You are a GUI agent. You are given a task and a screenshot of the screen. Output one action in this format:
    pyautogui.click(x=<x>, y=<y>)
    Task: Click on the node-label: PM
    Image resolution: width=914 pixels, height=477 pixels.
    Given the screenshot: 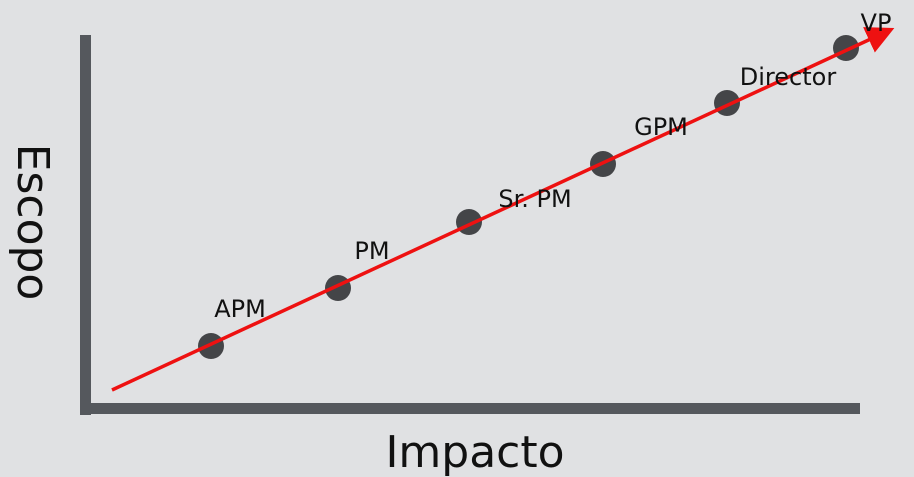 What is the action you would take?
    pyautogui.click(x=371, y=251)
    